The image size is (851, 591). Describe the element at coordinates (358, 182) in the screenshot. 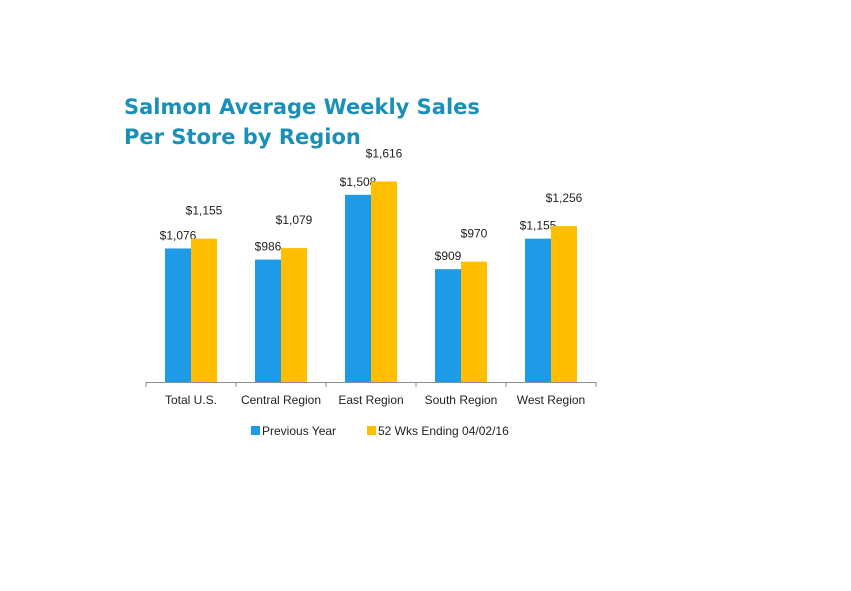

I see `data-label-previous-year-2: $1,508` at that location.